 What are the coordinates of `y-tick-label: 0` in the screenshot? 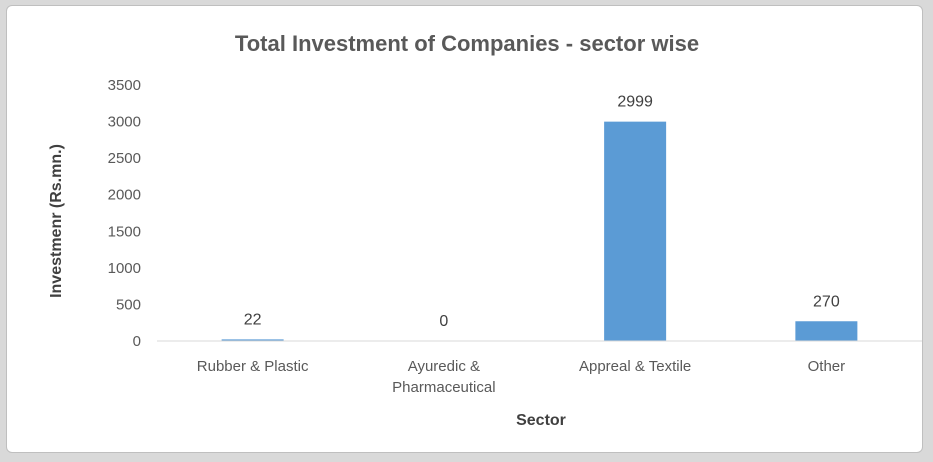 It's located at (137, 341).